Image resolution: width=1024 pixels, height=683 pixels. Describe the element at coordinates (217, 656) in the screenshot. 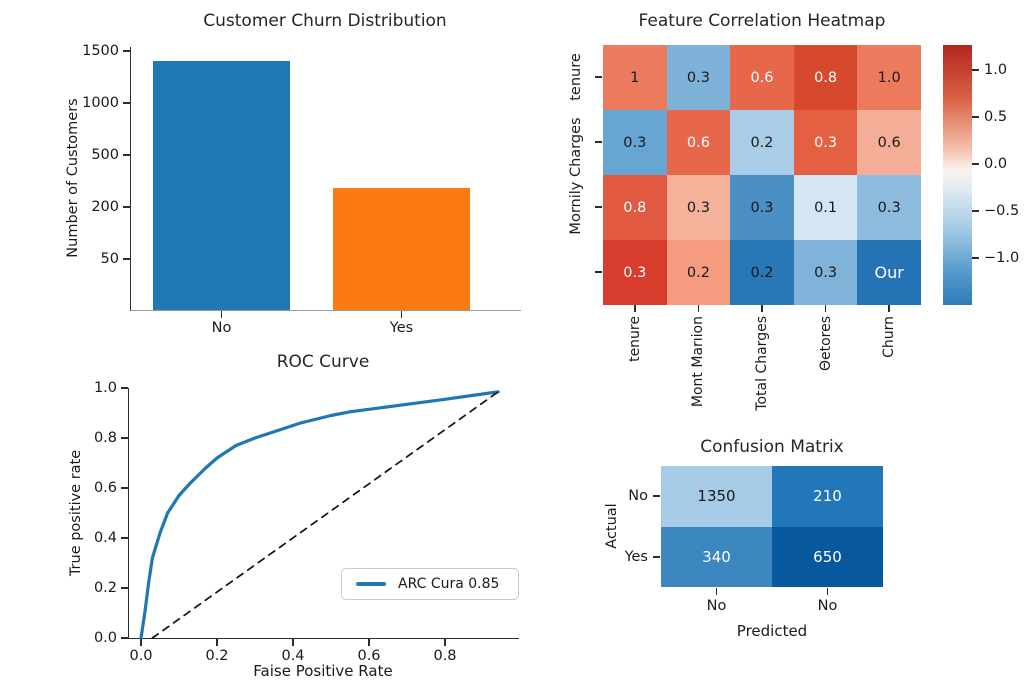

I see `roc-x-tick-label: 0.2` at that location.